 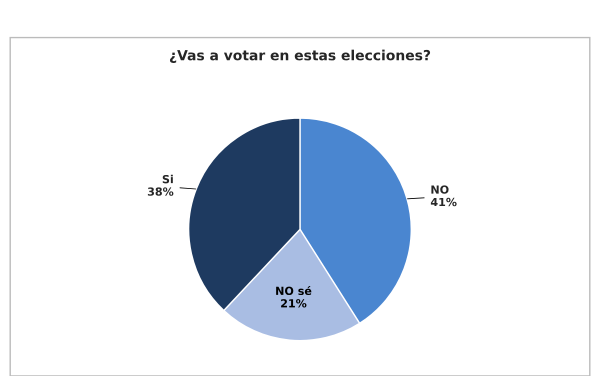 I want to click on slice-label: NO, so click(x=440, y=189).